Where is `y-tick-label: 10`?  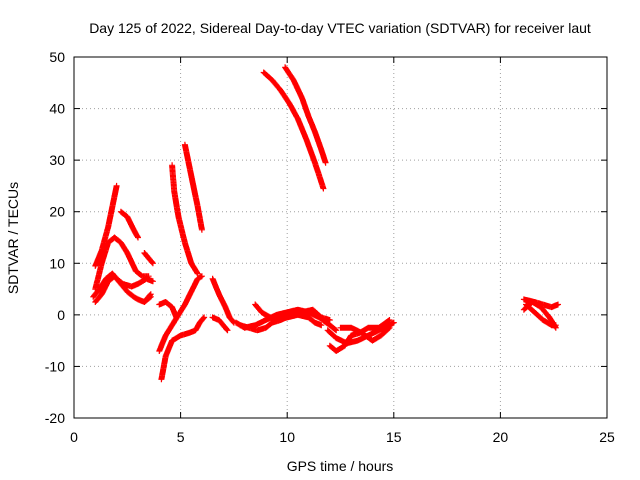
y-tick-label: 10 is located at coordinates (57, 263).